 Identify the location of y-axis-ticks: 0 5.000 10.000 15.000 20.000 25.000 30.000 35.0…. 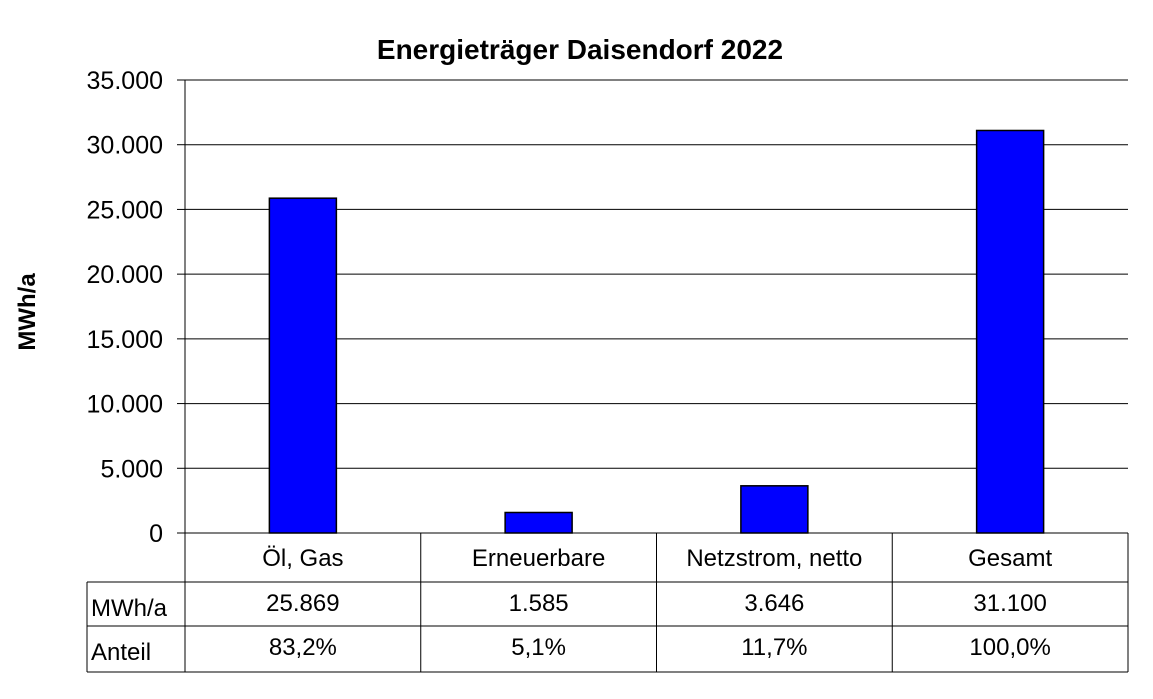
(136, 307).